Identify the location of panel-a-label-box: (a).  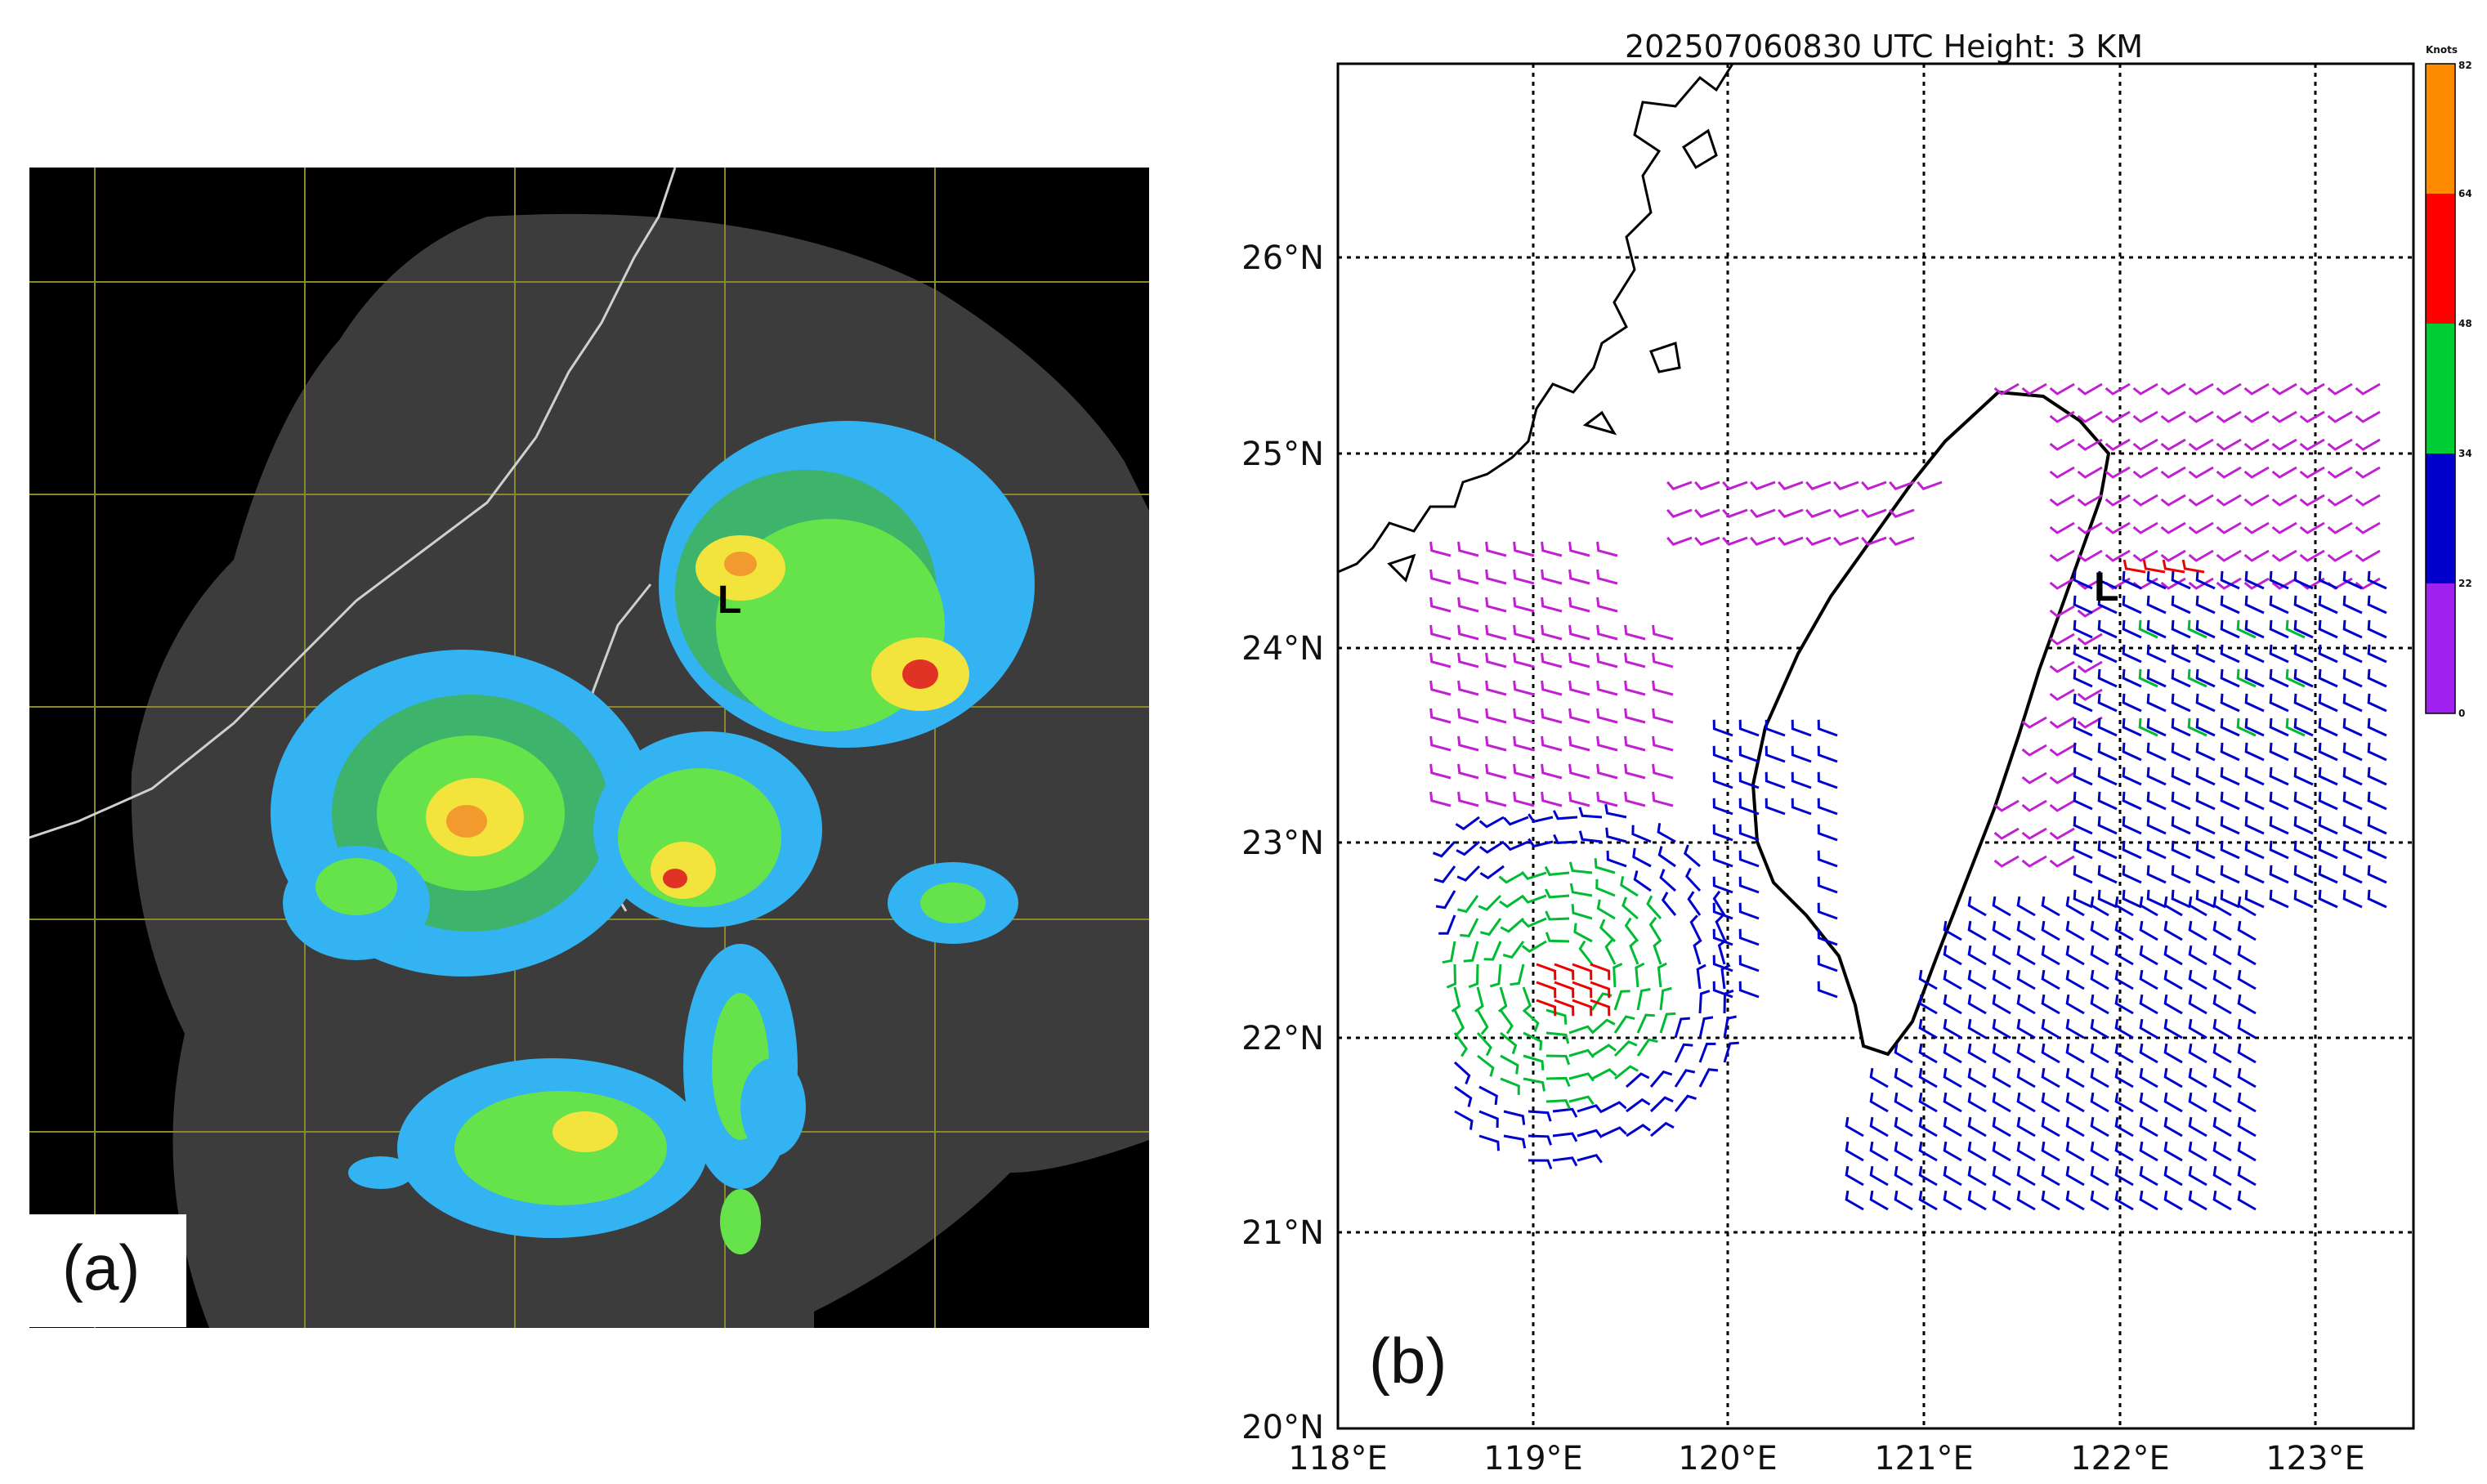
(107, 1270).